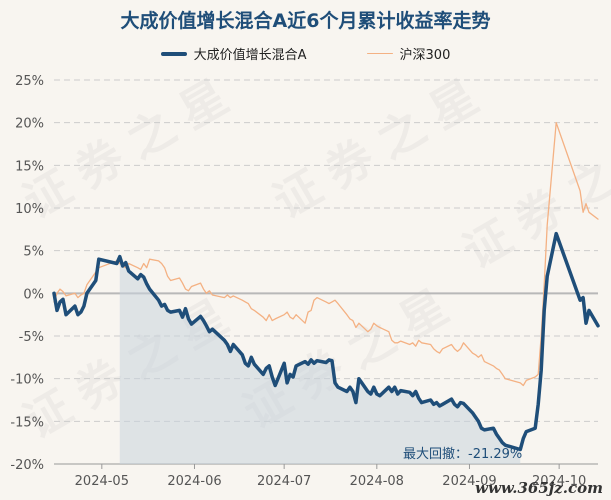 The height and width of the screenshot is (500, 611). I want to click on legend-item-fund: 大成价值增长混合A, so click(233, 53).